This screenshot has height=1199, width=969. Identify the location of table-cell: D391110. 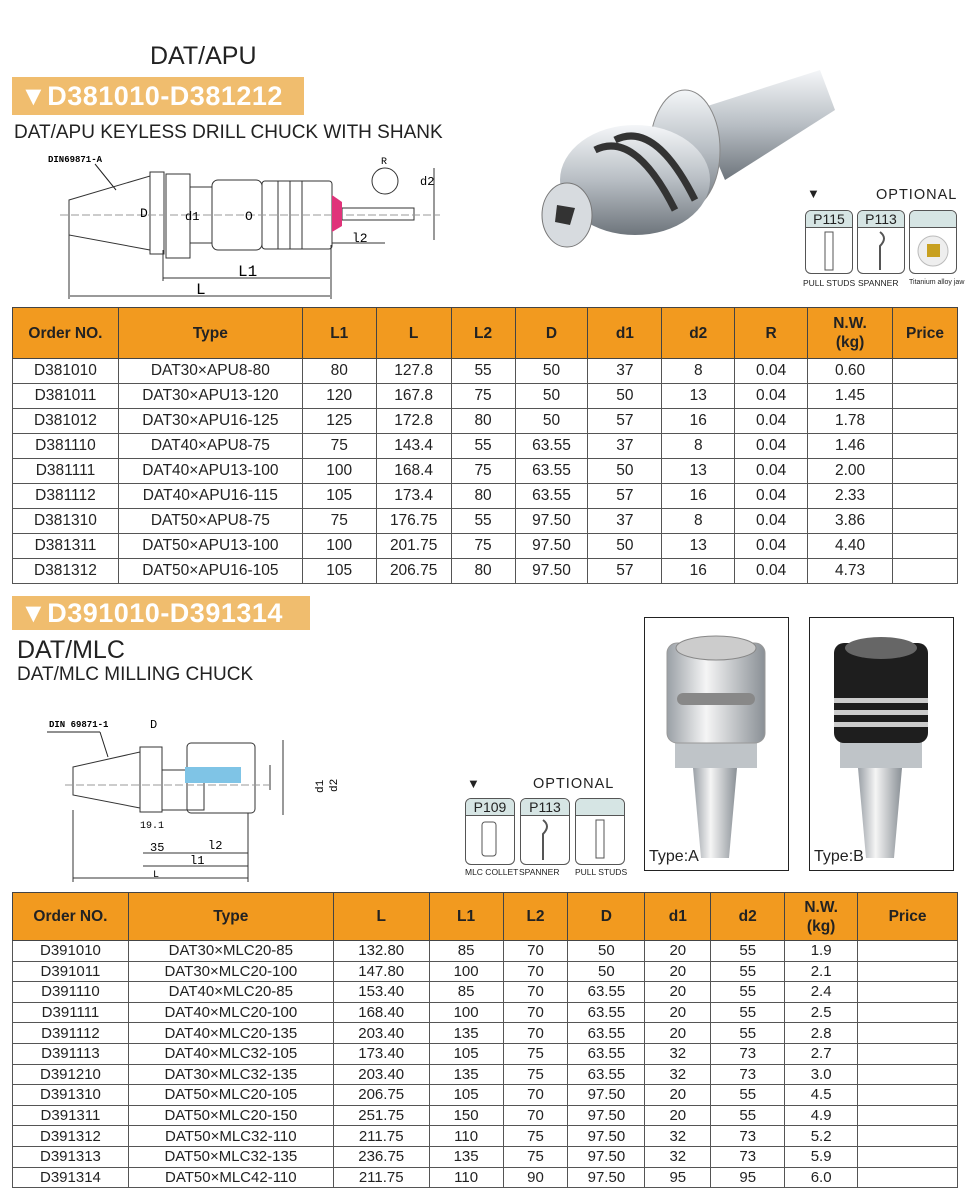
(70, 992).